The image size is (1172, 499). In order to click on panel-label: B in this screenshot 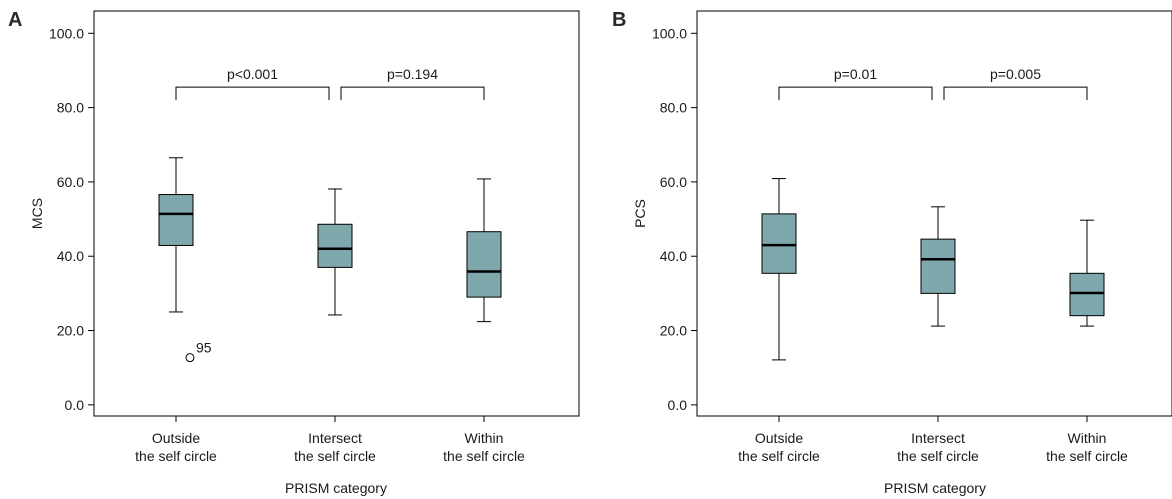, I will do `click(619, 20)`.